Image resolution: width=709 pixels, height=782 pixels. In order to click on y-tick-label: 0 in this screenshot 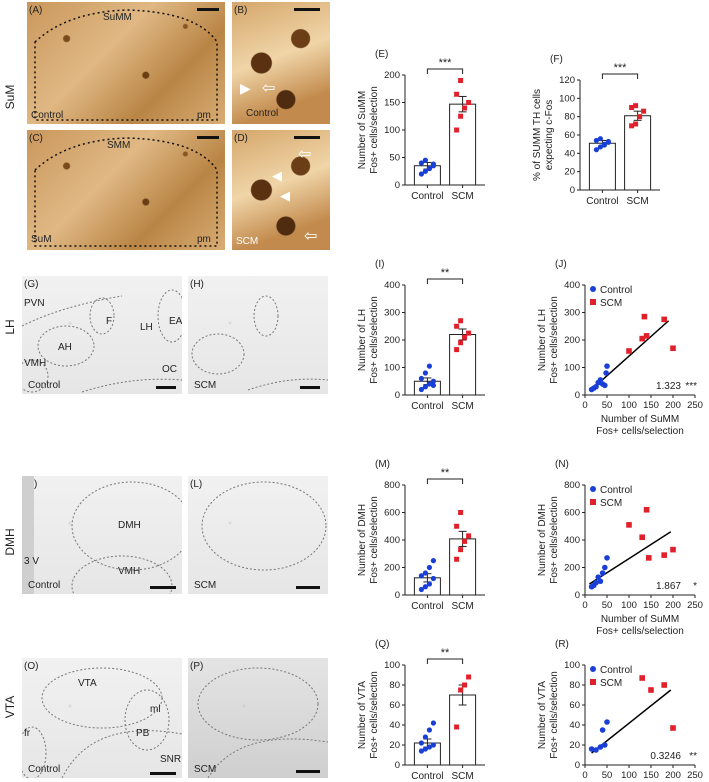, I will do `click(577, 395)`.